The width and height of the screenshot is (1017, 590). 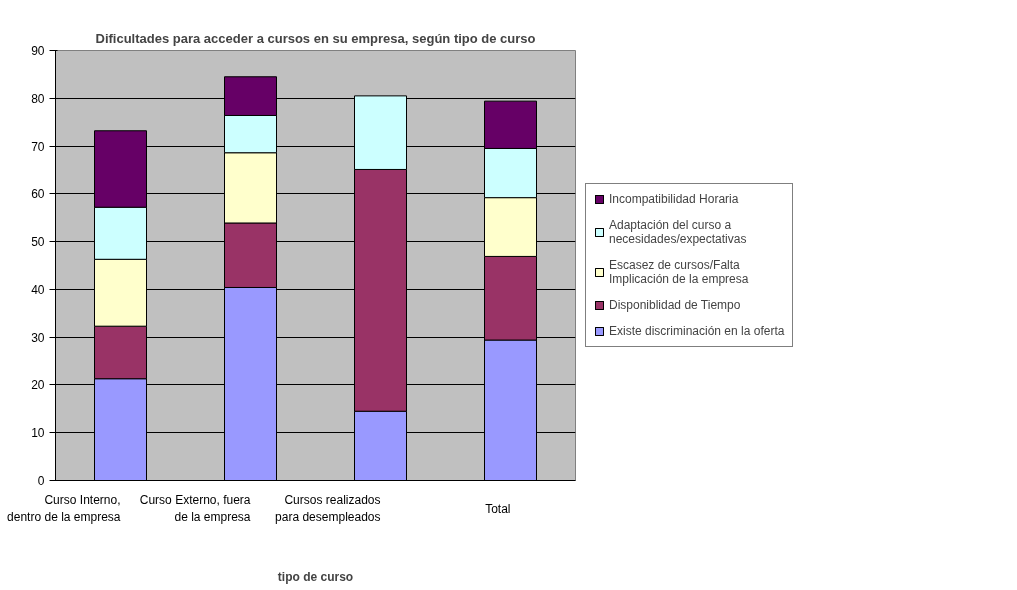 I want to click on y-tick-label: 10, so click(x=38, y=433).